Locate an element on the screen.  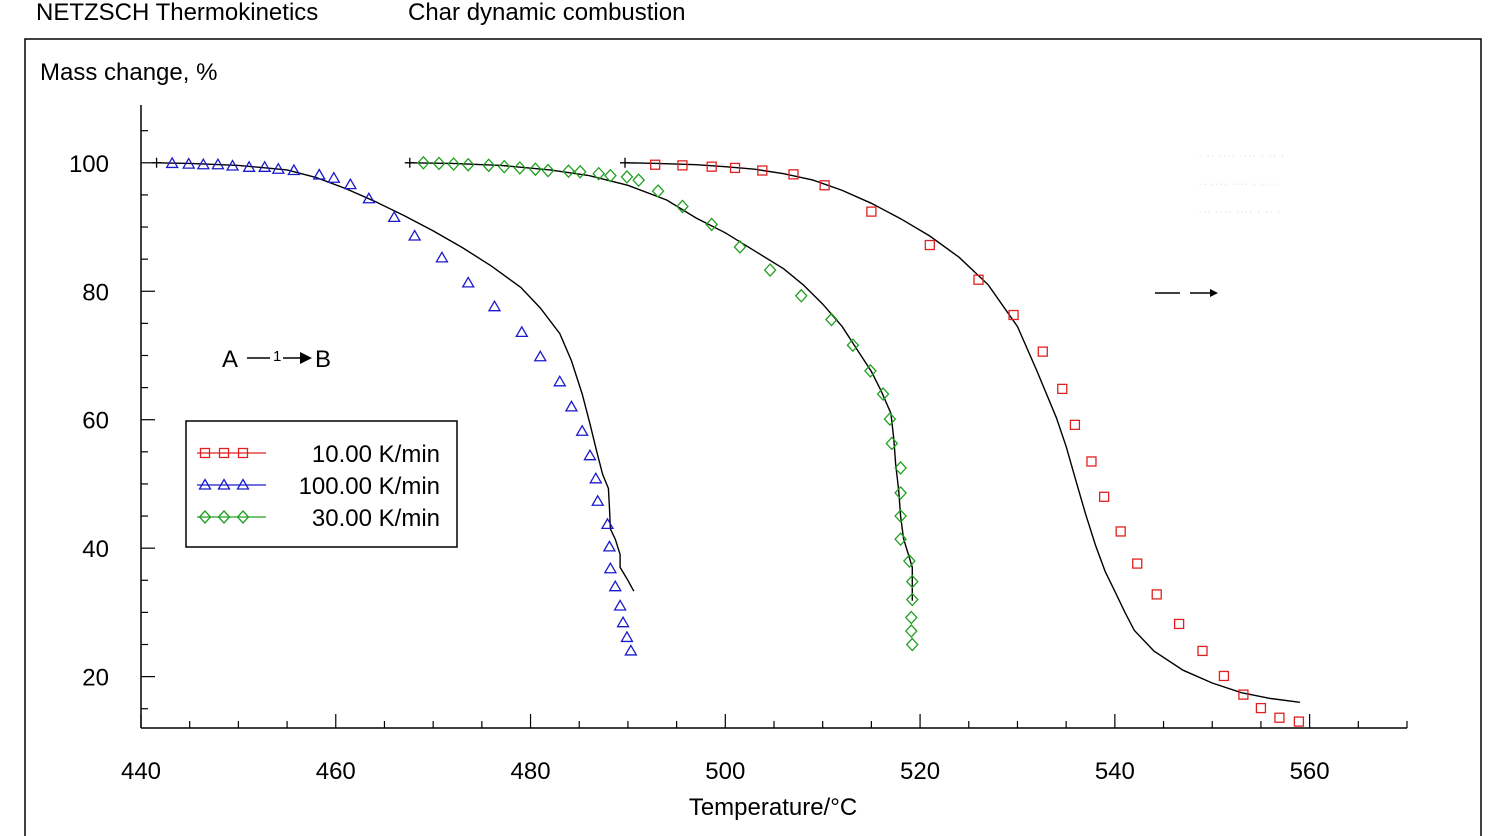
arrow-mark is located at coordinates (1186, 293).